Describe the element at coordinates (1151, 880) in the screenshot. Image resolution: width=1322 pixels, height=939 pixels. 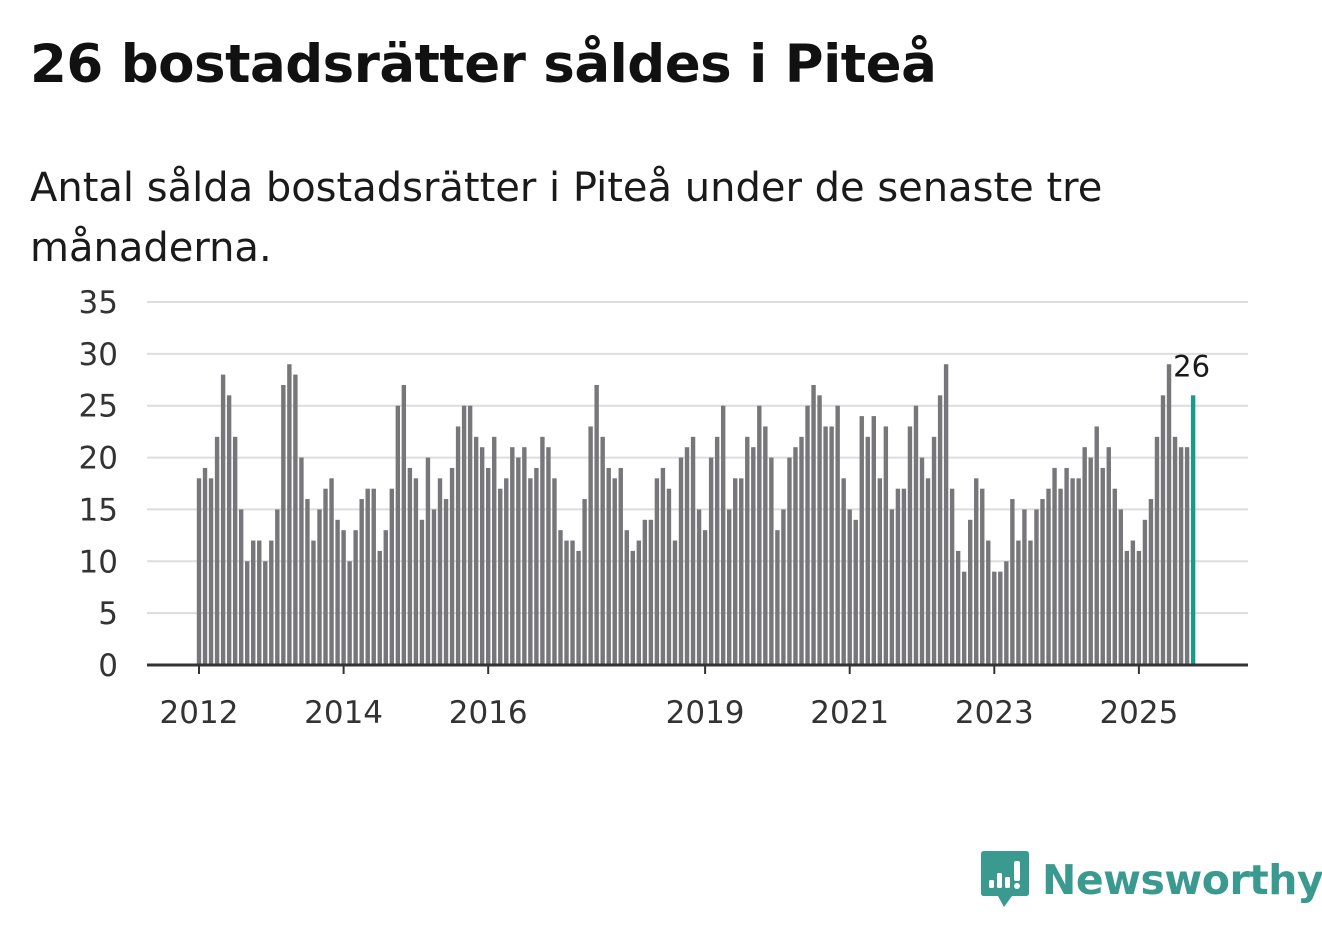
I see `newsworthy-brand: Newsworthy` at that location.